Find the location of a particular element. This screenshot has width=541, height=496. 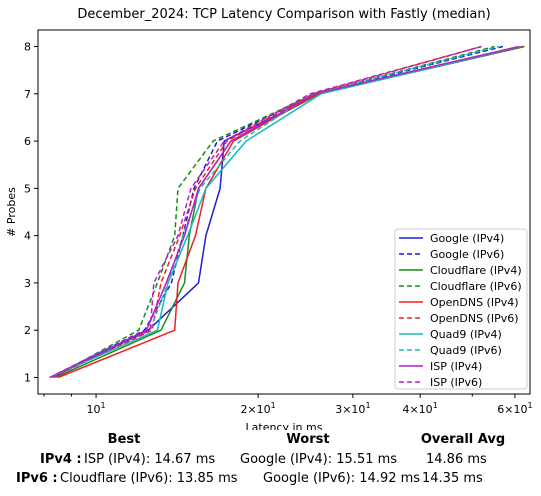

ipv4-best: ISP (IPv4): 14.67 ms is located at coordinates (150, 459).